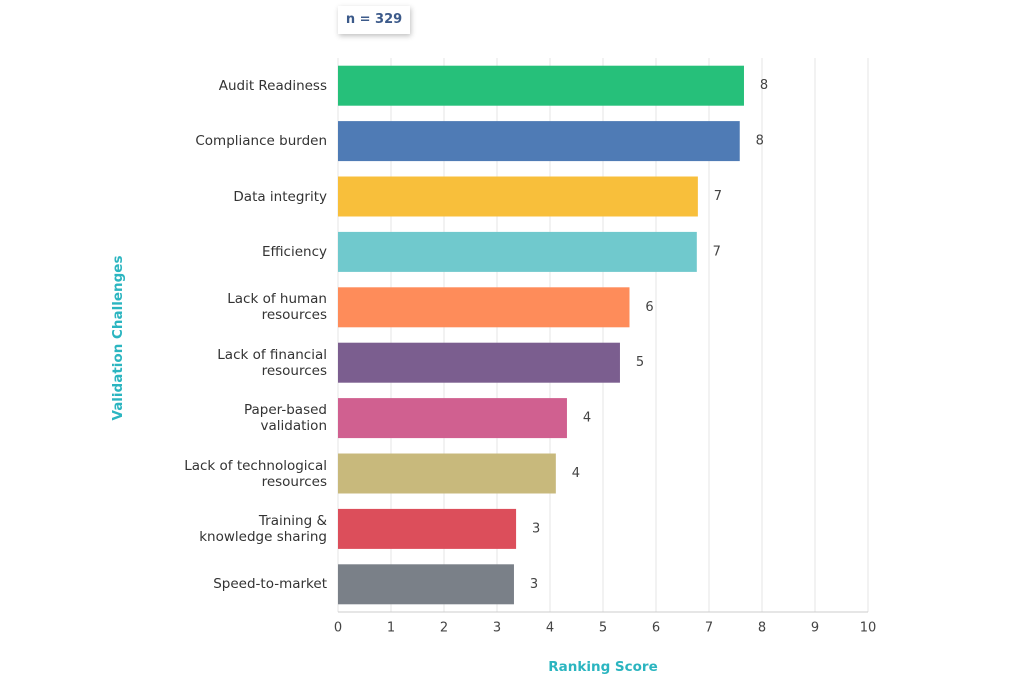 The height and width of the screenshot is (682, 1024). Describe the element at coordinates (280, 196) in the screenshot. I see `y-tick-label: Data integrity` at that location.